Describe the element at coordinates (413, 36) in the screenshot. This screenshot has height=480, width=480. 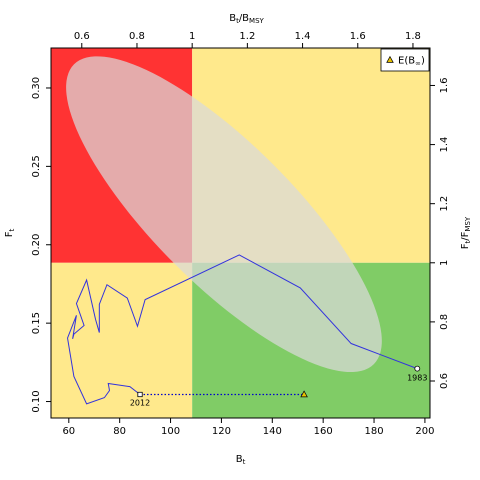
I see `top-tick-label: 1.8` at that location.